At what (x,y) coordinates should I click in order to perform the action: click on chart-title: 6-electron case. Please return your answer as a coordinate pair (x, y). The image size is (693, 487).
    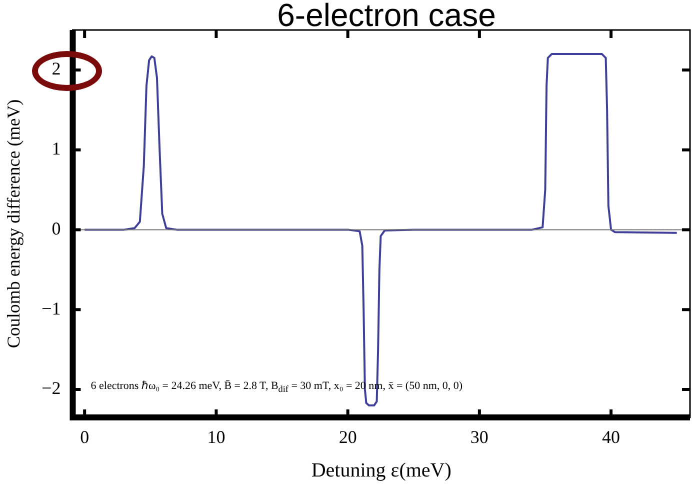
    Looking at the image, I should click on (386, 16).